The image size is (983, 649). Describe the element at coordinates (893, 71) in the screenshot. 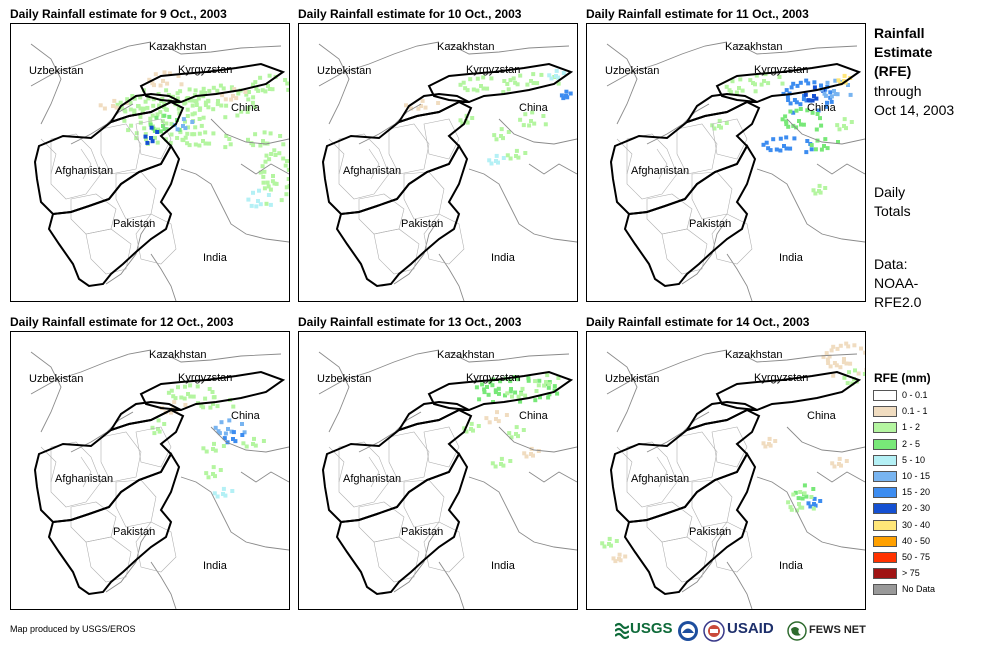

I see `sidebar-title-line: (RFE)` at that location.